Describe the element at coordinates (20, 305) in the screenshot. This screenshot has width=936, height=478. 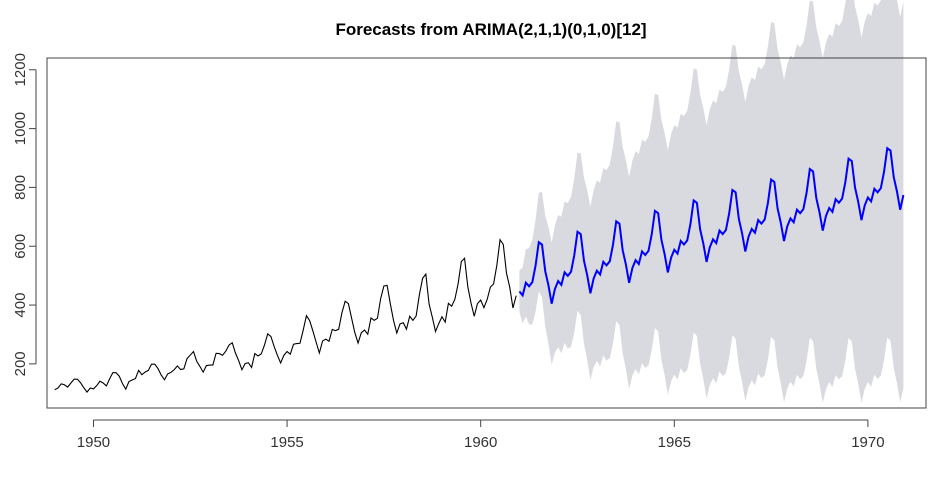
I see `y-tick-label: 400` at that location.